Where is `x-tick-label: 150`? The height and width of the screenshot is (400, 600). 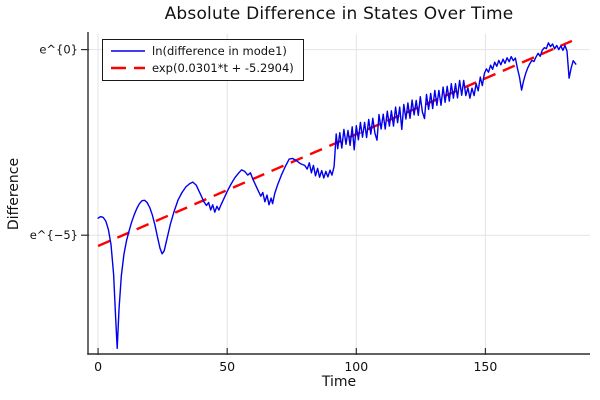
x-tick-label: 150 is located at coordinates (485, 366).